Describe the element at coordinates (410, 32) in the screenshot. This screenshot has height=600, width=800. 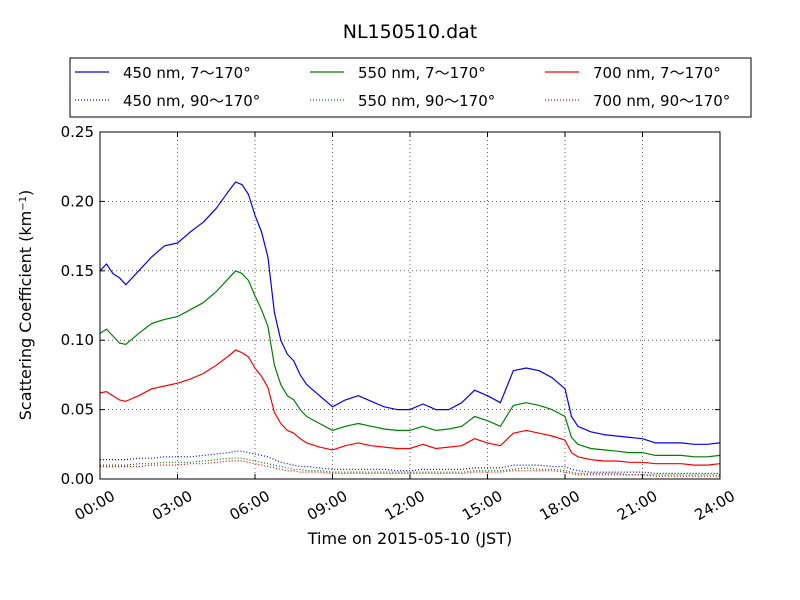
I see `chart-title: NL150510.dat` at that location.